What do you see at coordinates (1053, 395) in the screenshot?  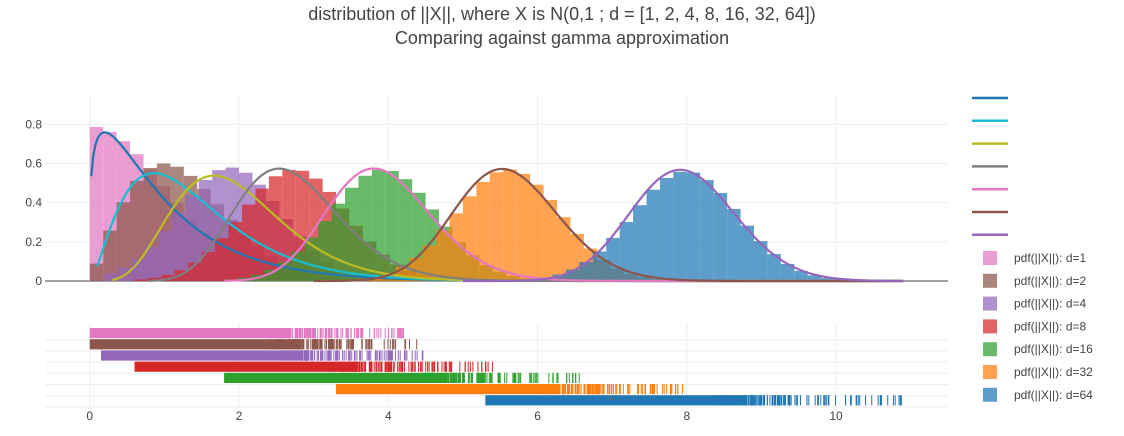 I see `legend-label: pdf(||X||): d=64` at bounding box center [1053, 395].